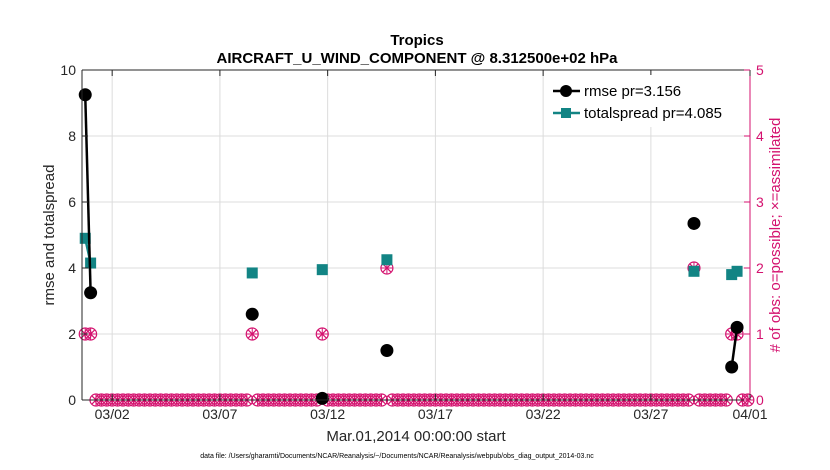  I want to click on legend-rmse-label: rmse pr=3.156, so click(632, 91).